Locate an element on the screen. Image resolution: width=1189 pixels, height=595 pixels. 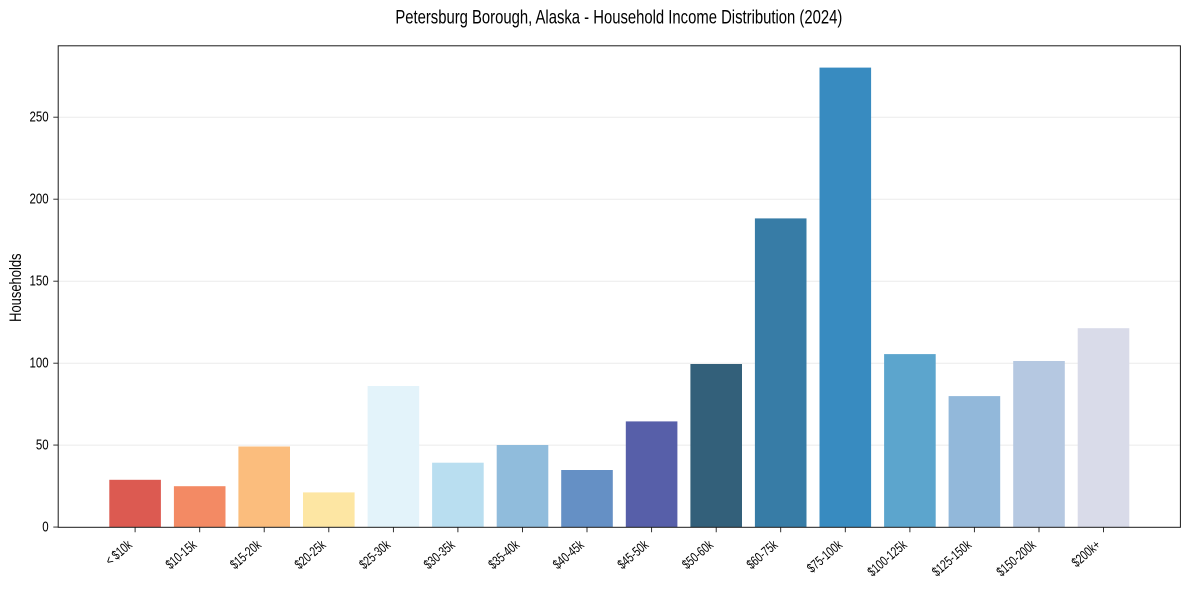
svg-text: 50 is located at coordinates (42, 444).